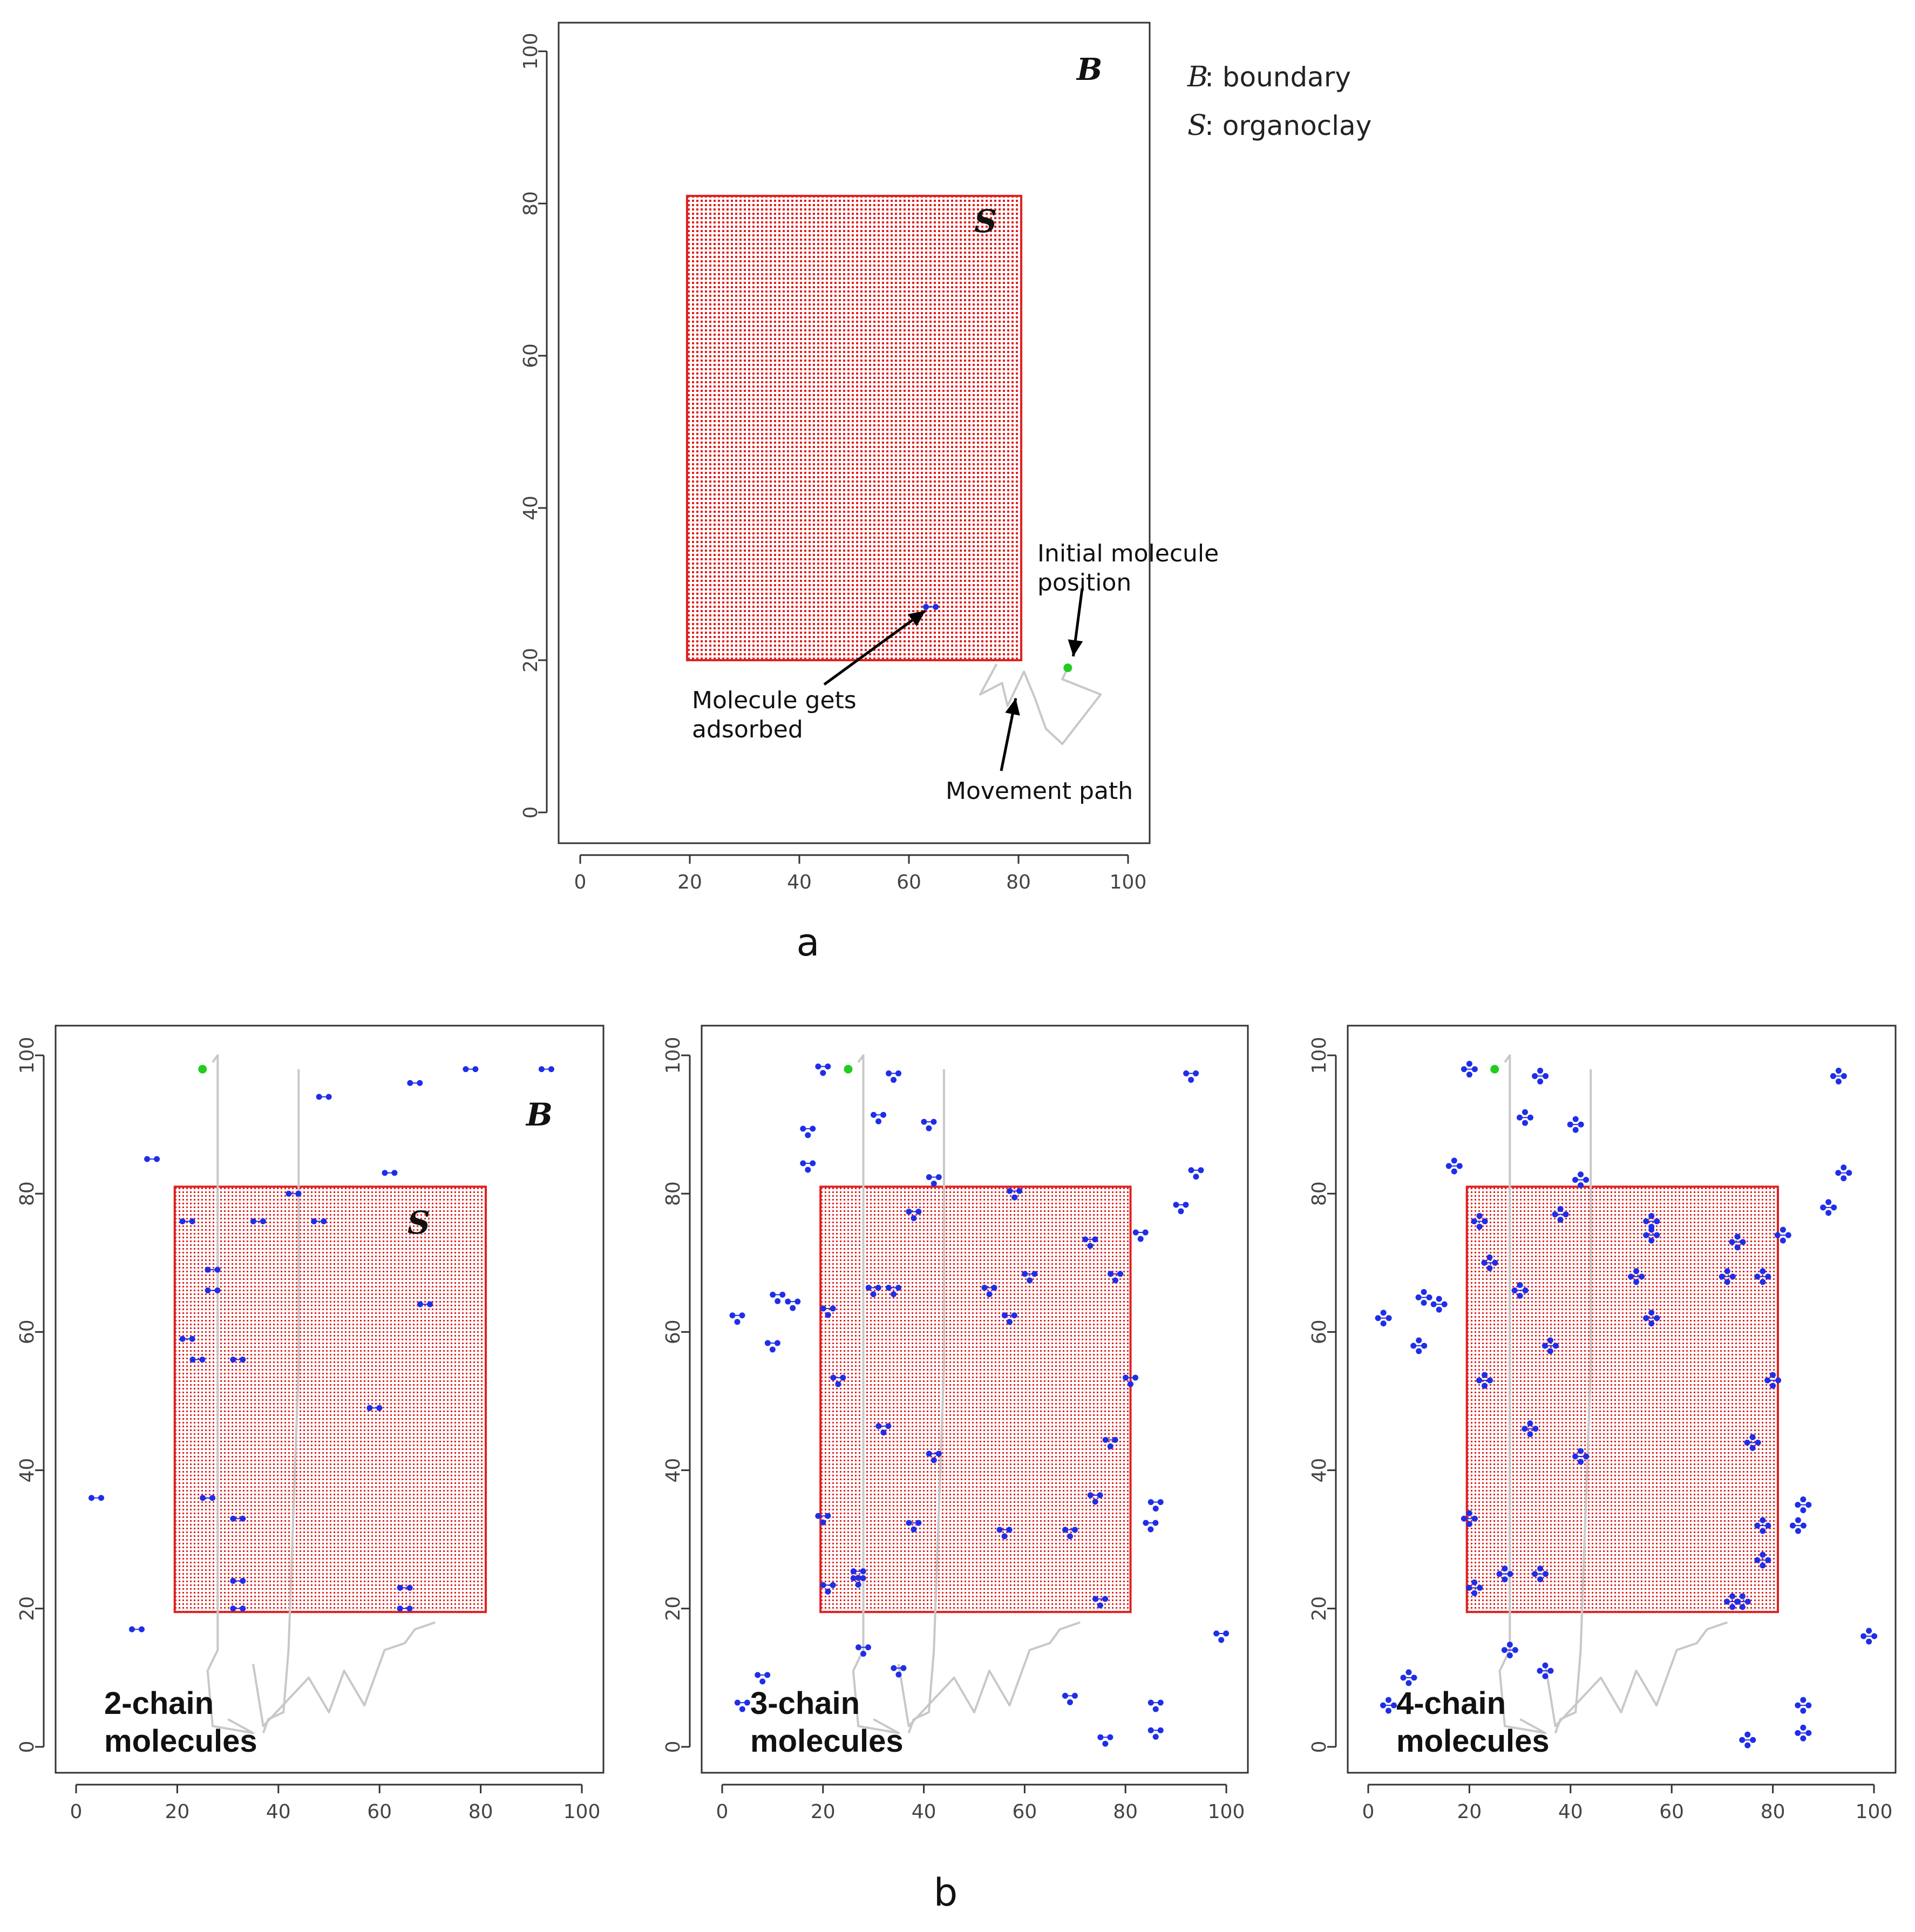  I want to click on annotation-arrow, so click(874, 647).